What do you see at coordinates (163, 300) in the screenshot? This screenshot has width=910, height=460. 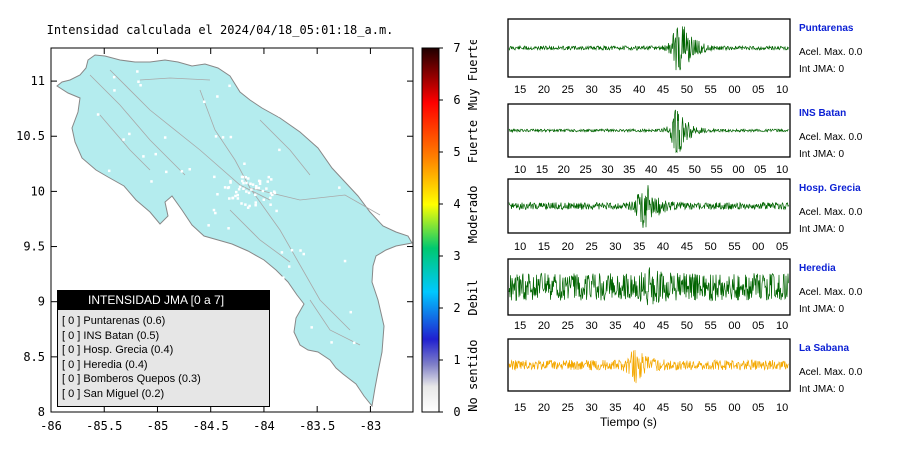 I see `legend-title: INTENSIDAD JMA [0 a 7]` at bounding box center [163, 300].